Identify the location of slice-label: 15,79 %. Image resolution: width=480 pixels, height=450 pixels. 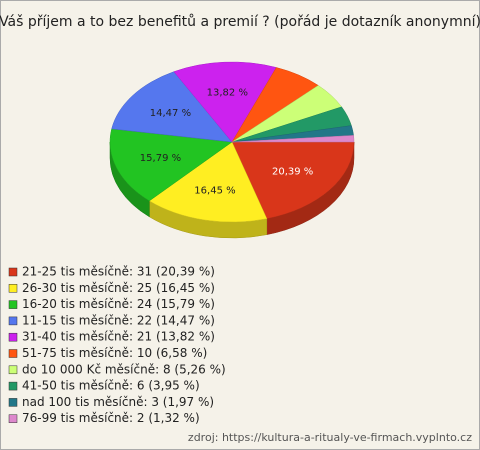
(160, 158).